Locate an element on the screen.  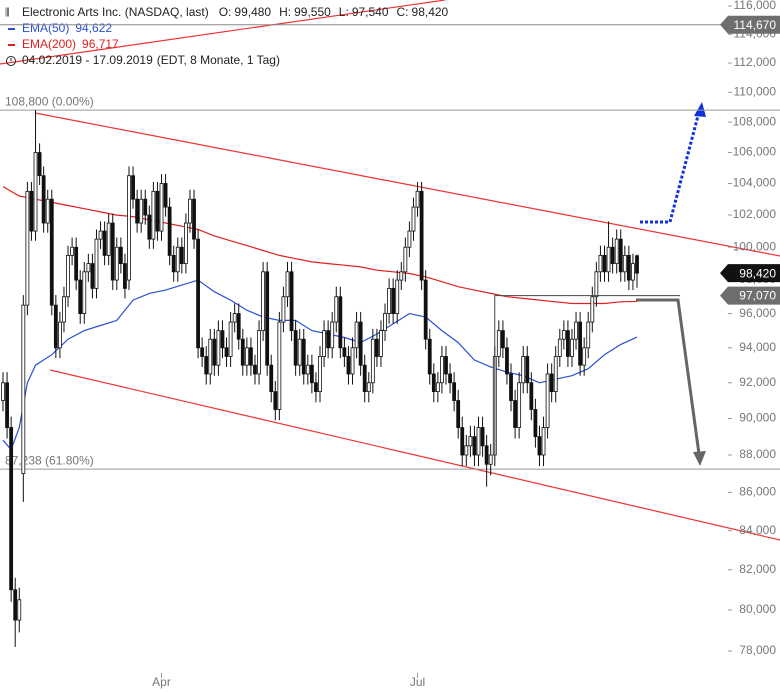
quote-value: 98,420 is located at coordinates (430, 12).